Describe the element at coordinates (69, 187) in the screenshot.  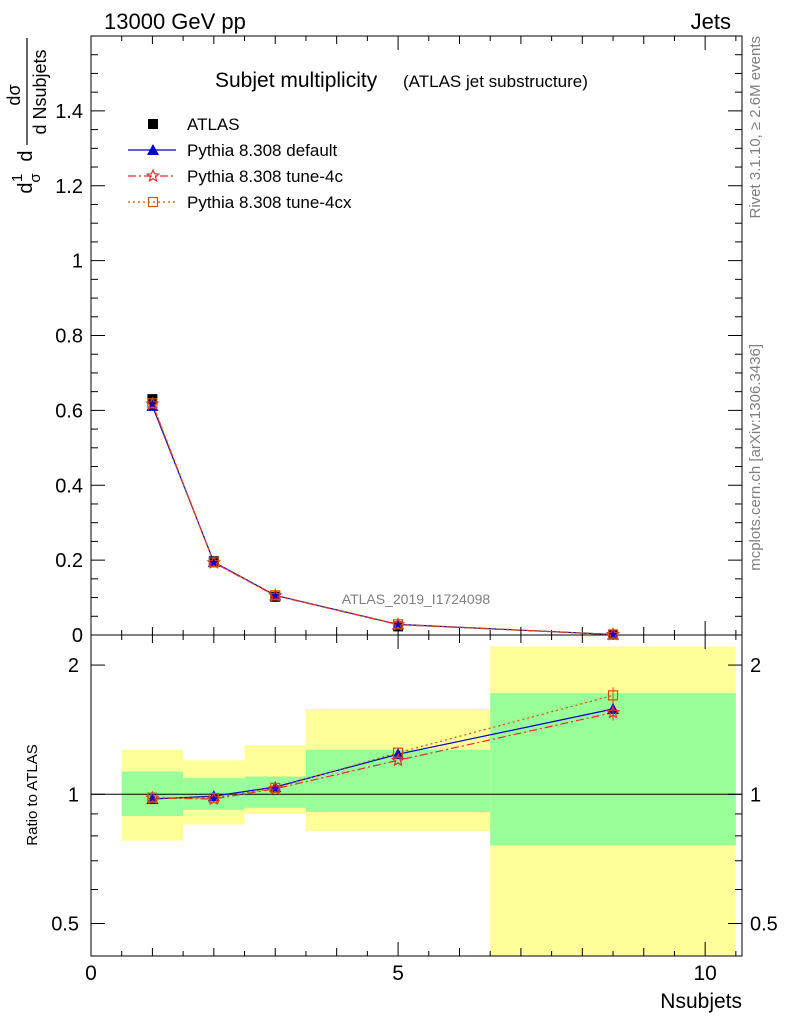
I see `main-y-tick-label: 1.2` at that location.